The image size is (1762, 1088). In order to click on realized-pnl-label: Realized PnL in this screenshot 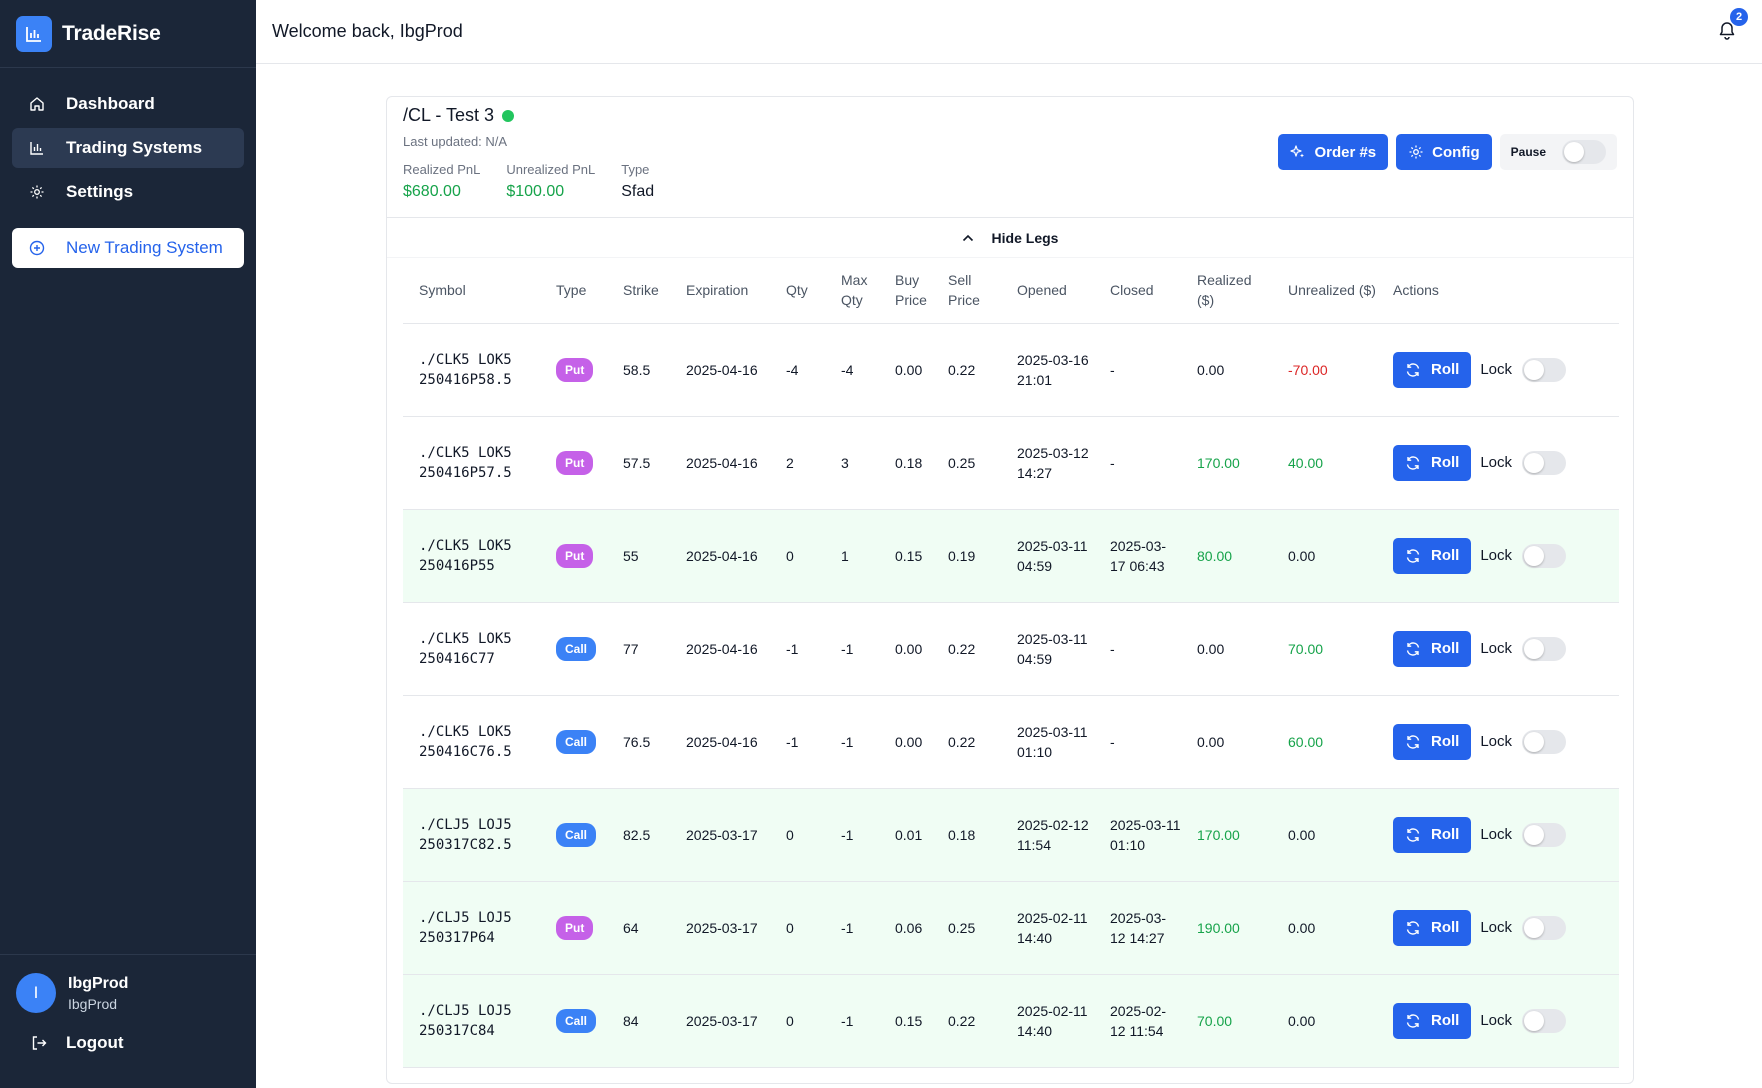, I will do `click(442, 169)`.